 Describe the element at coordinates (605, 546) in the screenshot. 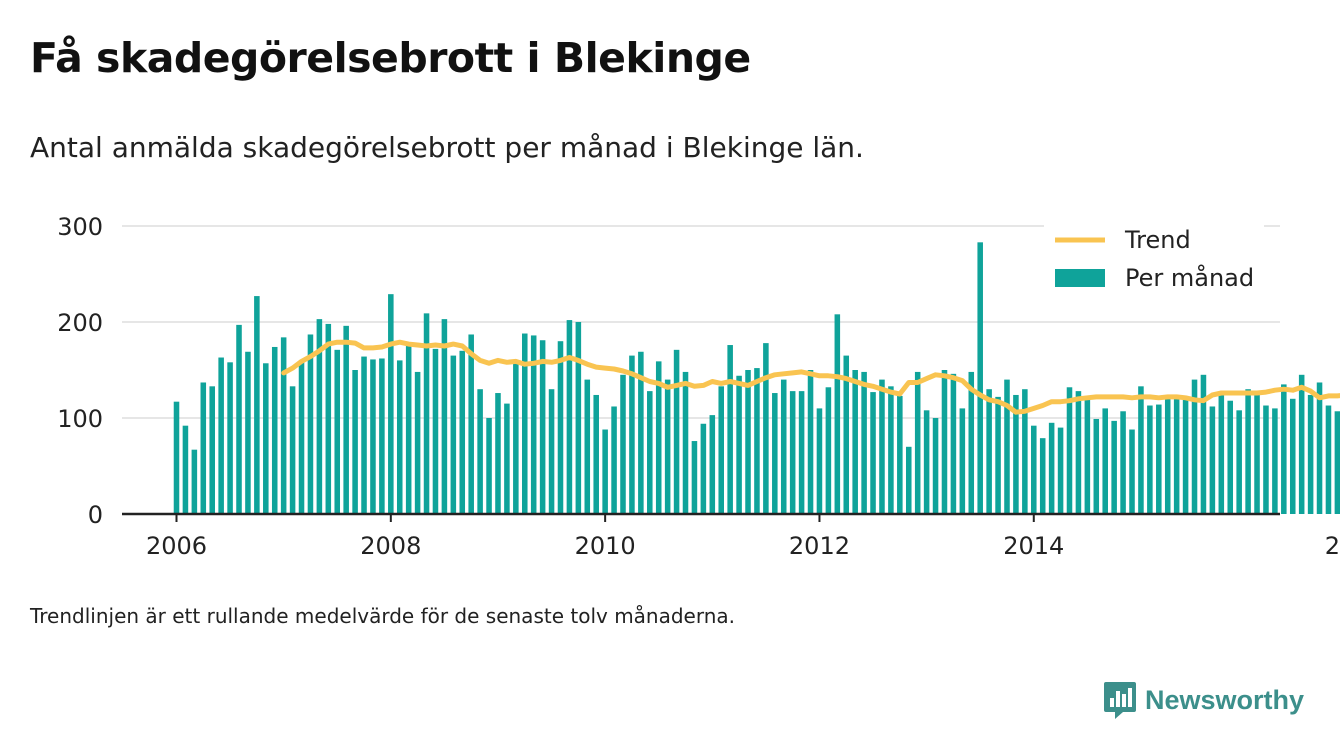

I see `x-tick-label: 2010` at that location.